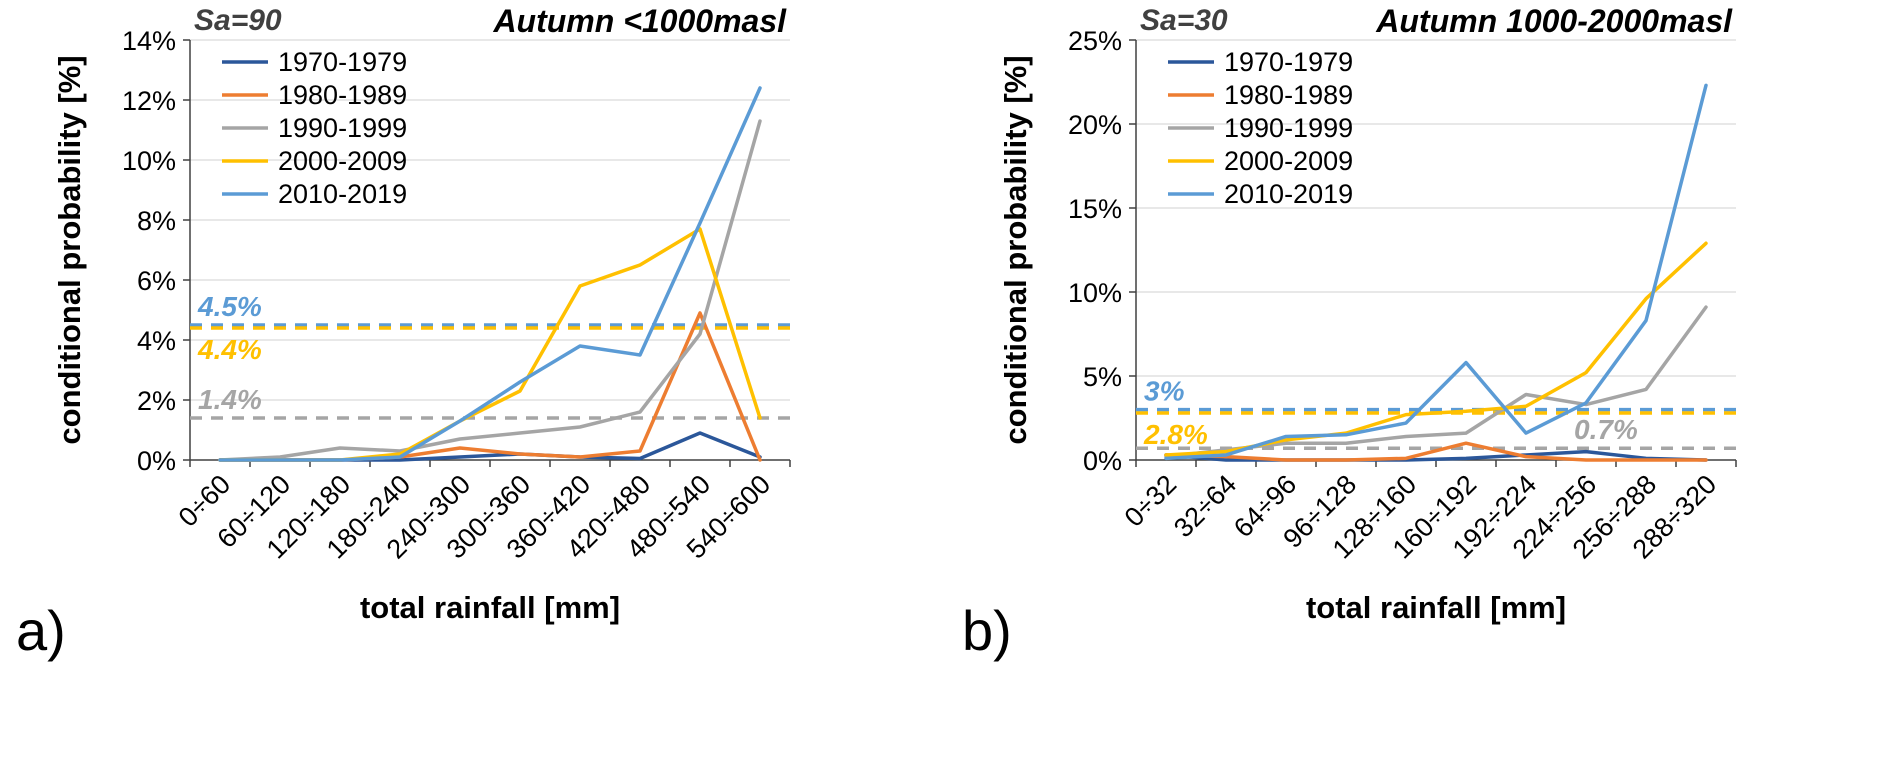 The height and width of the screenshot is (770, 1892). What do you see at coordinates (1095, 41) in the screenshot?
I see `y-tick-label: 25%` at bounding box center [1095, 41].